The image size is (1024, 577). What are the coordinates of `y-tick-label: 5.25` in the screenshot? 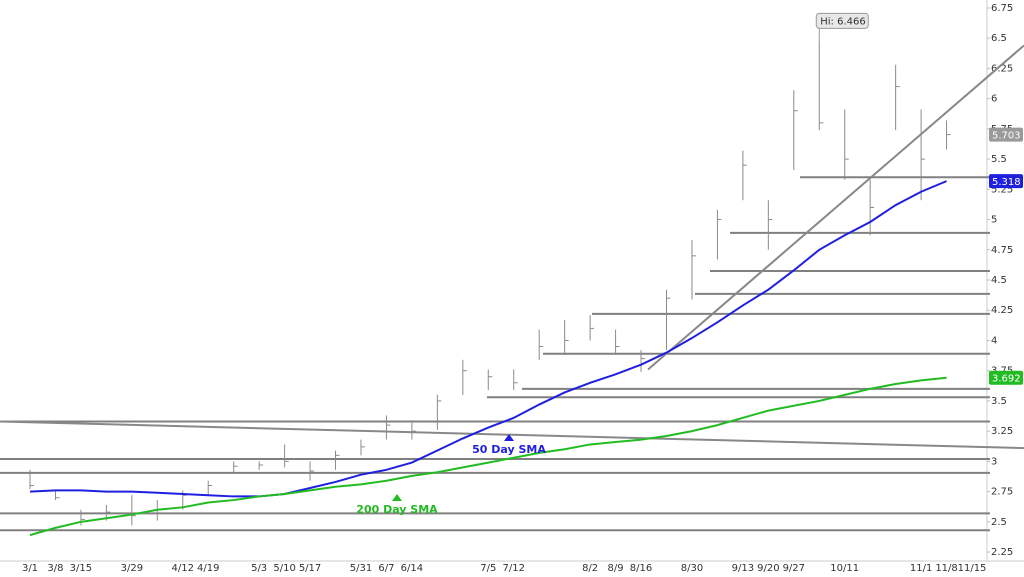 It's located at (1002, 189).